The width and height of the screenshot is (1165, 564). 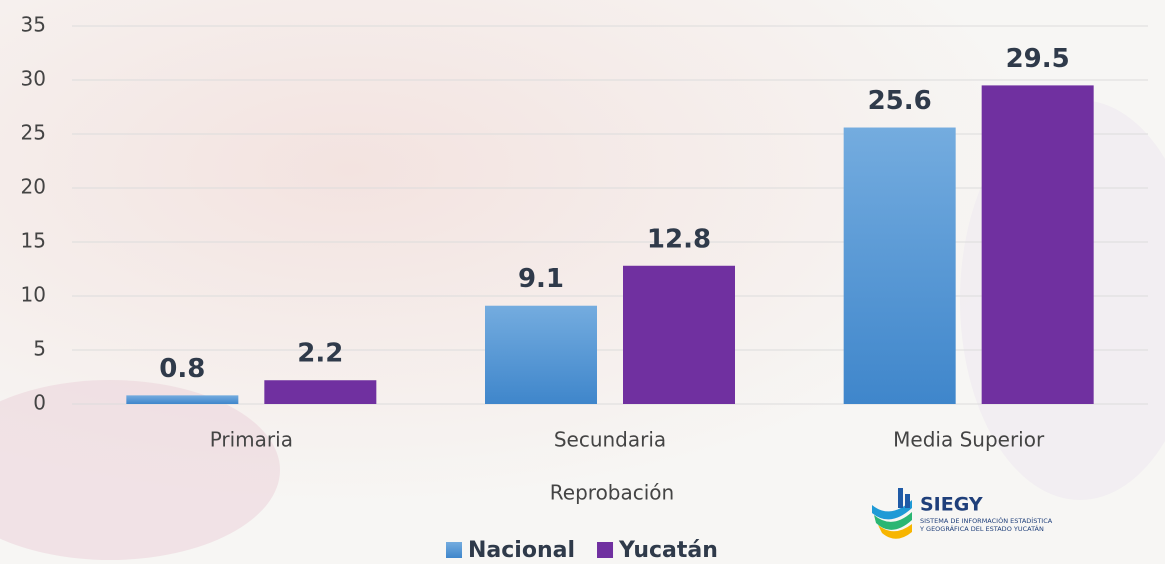 I want to click on x-tick-label: Primaria, so click(x=251, y=440).